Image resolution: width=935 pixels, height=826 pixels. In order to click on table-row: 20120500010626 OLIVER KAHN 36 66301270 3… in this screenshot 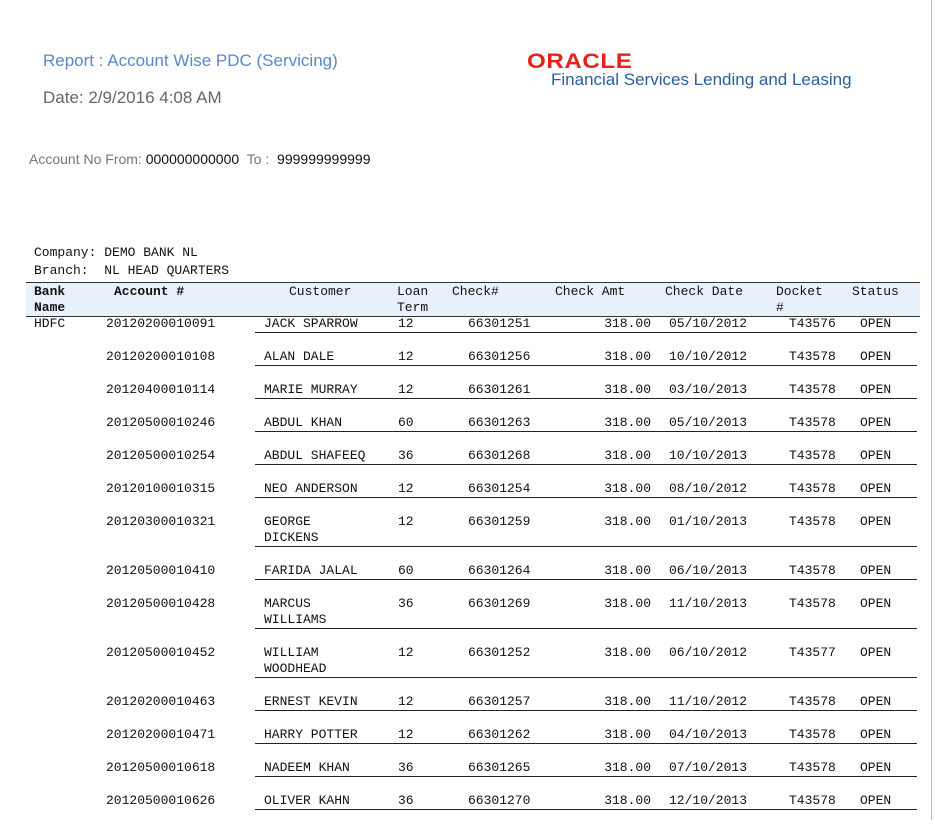, I will do `click(467, 801)`.